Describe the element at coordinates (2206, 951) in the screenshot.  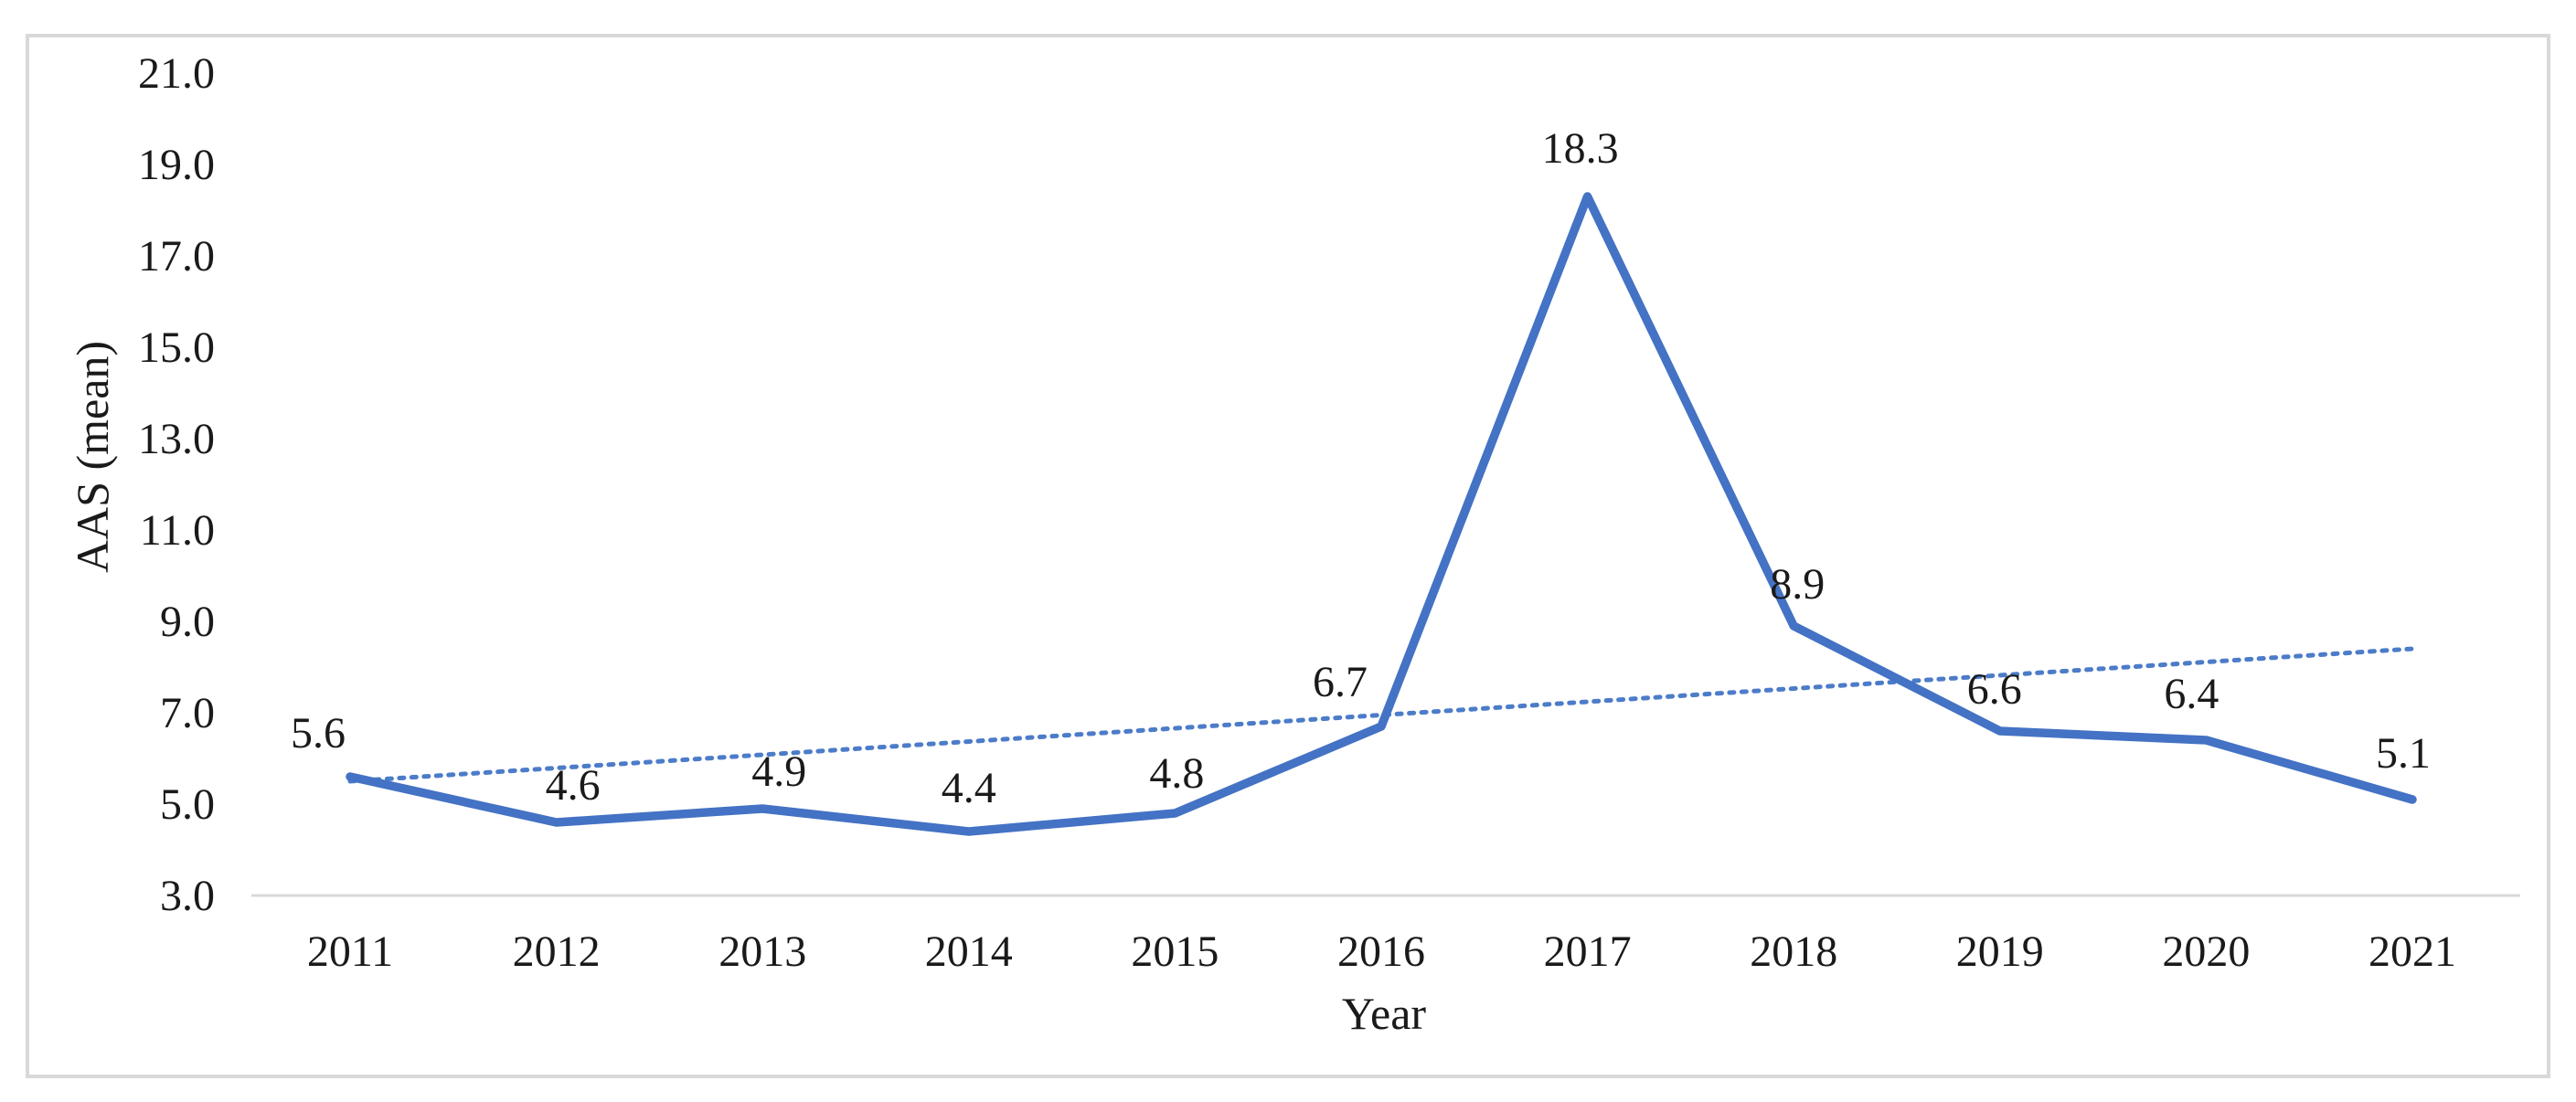
I see `x-tick-label: 2020` at that location.